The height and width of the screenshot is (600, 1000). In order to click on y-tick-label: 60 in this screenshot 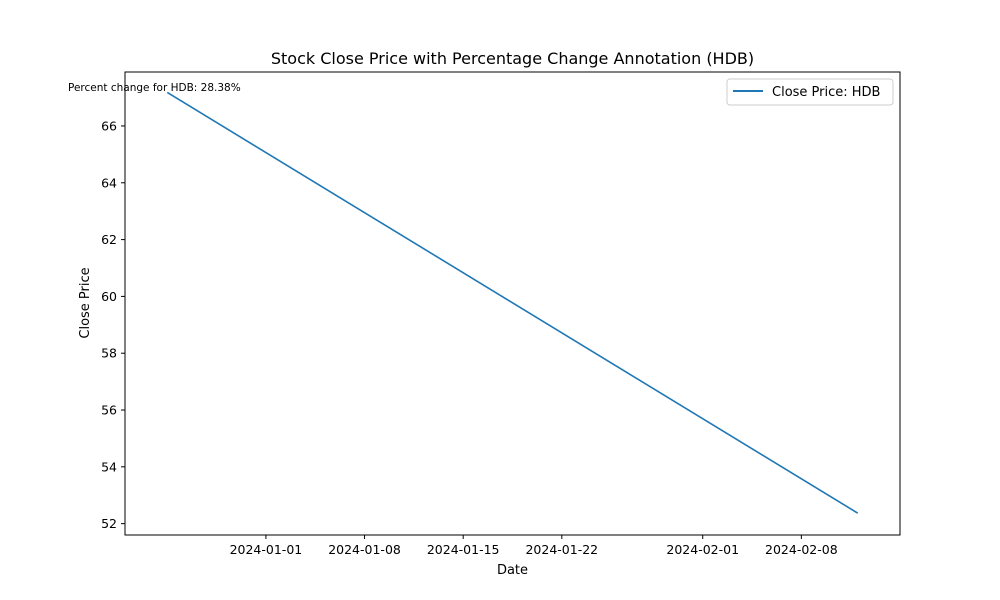, I will do `click(109, 296)`.